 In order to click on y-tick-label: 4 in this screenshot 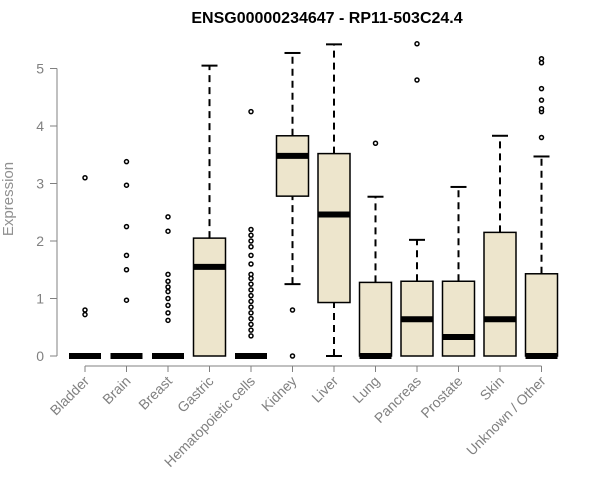, I will do `click(40, 126)`.